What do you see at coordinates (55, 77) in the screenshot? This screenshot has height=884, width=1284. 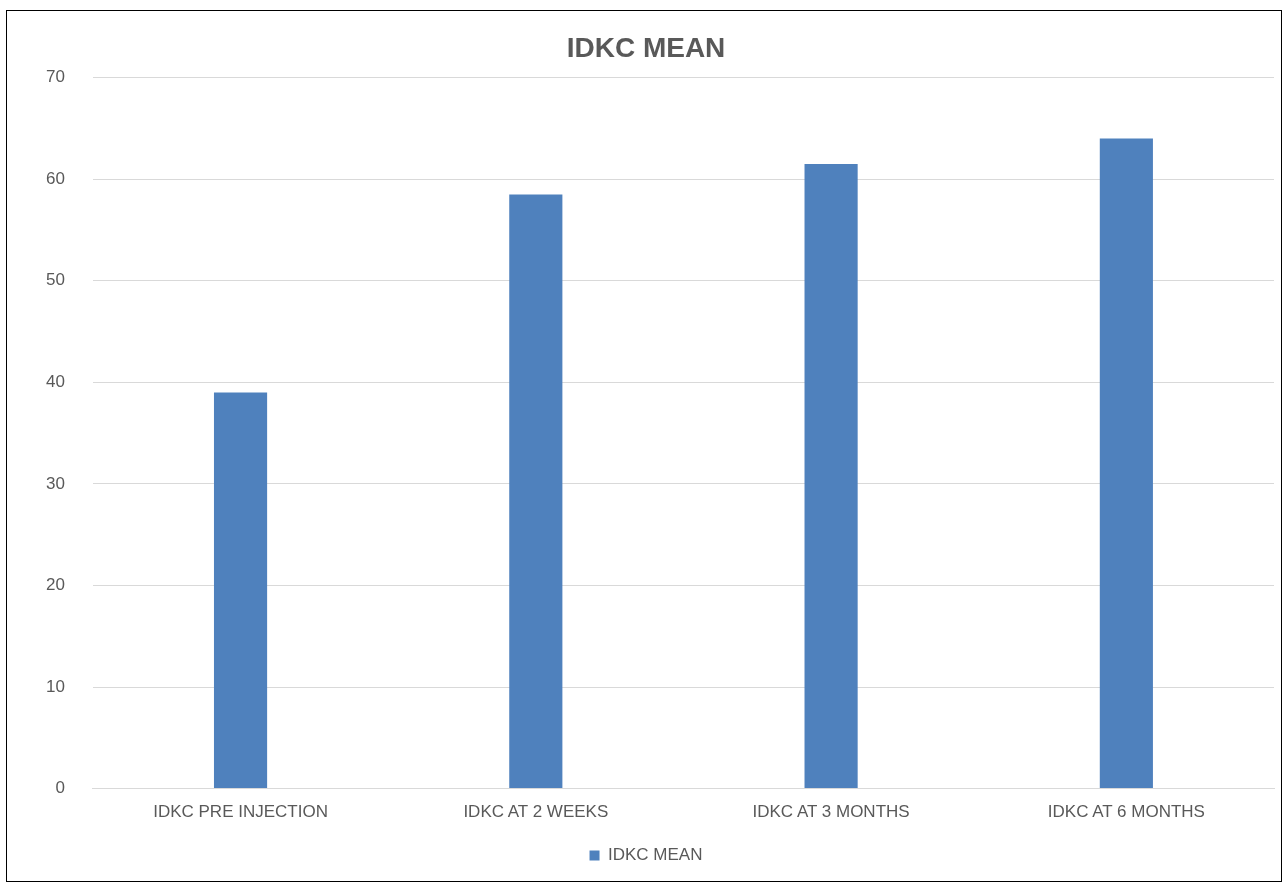 I see `y-tick-label: 70` at bounding box center [55, 77].